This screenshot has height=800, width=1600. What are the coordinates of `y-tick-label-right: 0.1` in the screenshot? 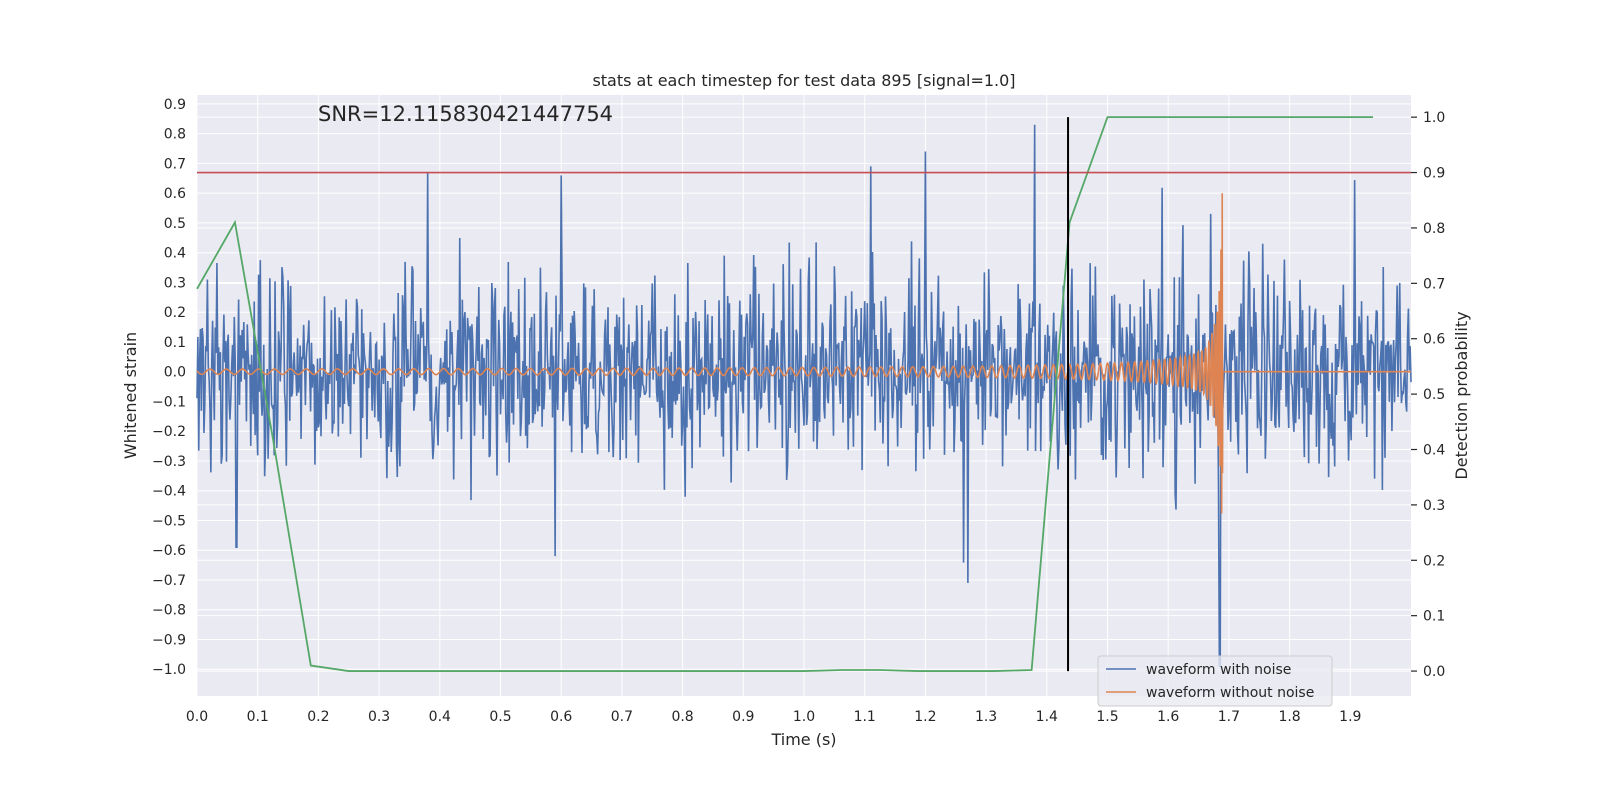 It's located at (1434, 617).